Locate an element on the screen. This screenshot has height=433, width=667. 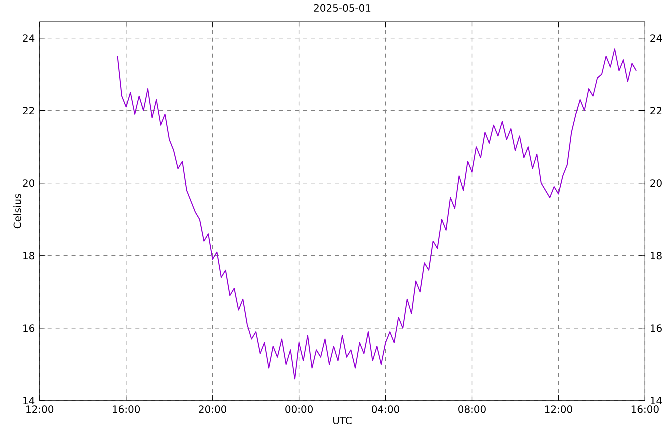
x-axis-title: UTC is located at coordinates (343, 421).